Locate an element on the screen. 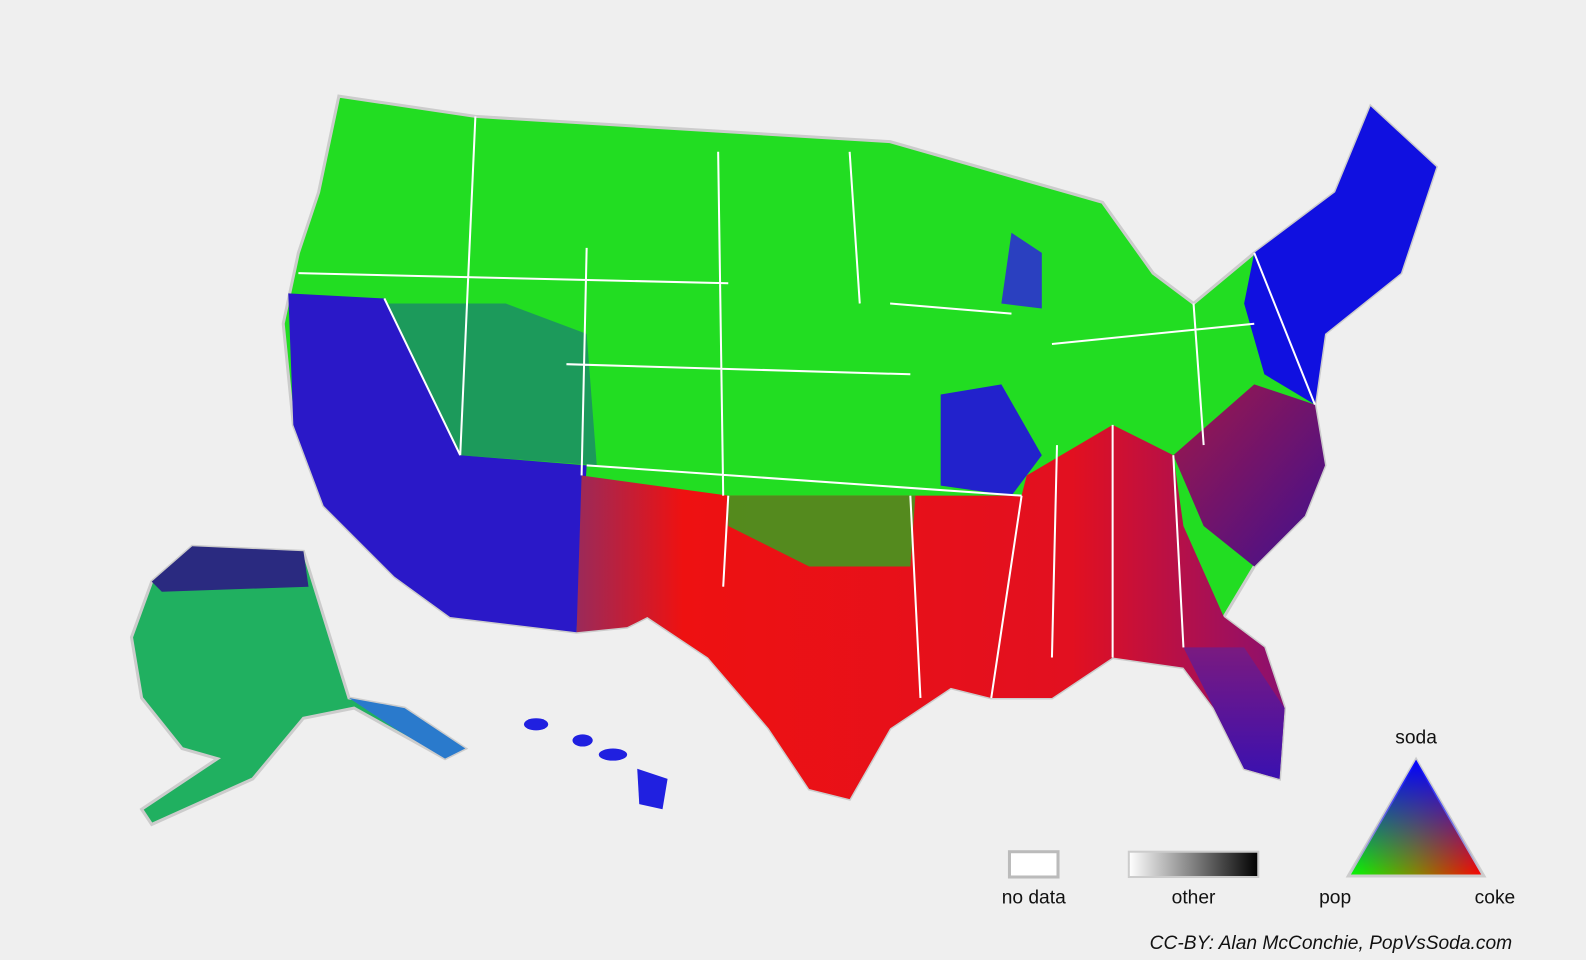 This screenshot has height=960, width=1586. no-data-swatch is located at coordinates (1033, 864).